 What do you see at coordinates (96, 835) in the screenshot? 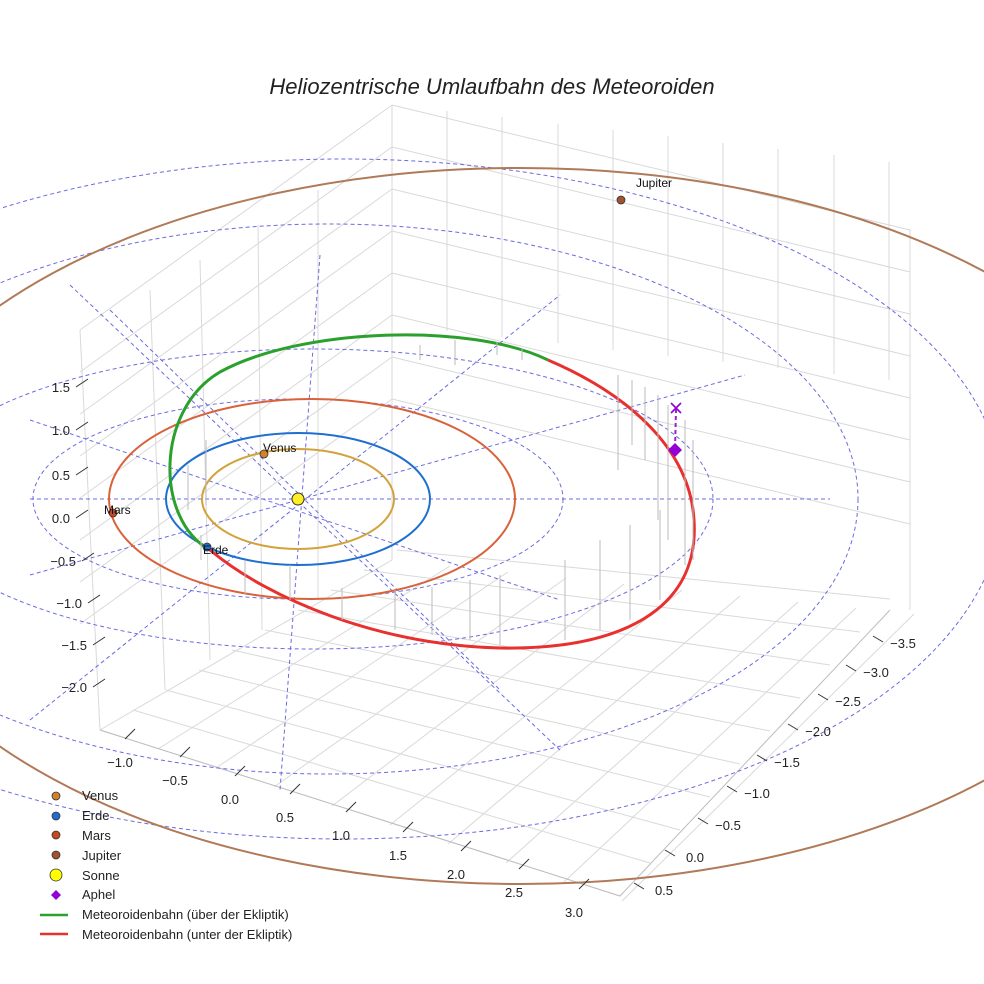
I see `legend-label: Mars` at bounding box center [96, 835].